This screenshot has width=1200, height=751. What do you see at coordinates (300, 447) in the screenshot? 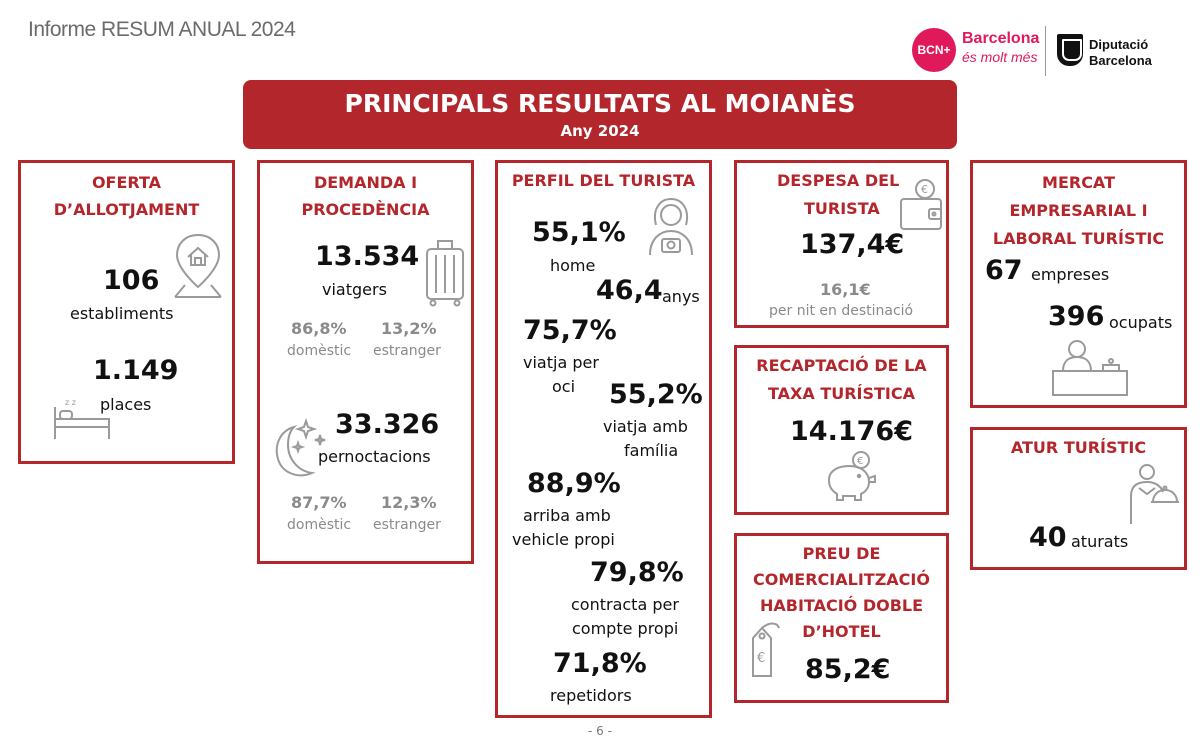
I see `moon-stars-icon` at bounding box center [300, 447].